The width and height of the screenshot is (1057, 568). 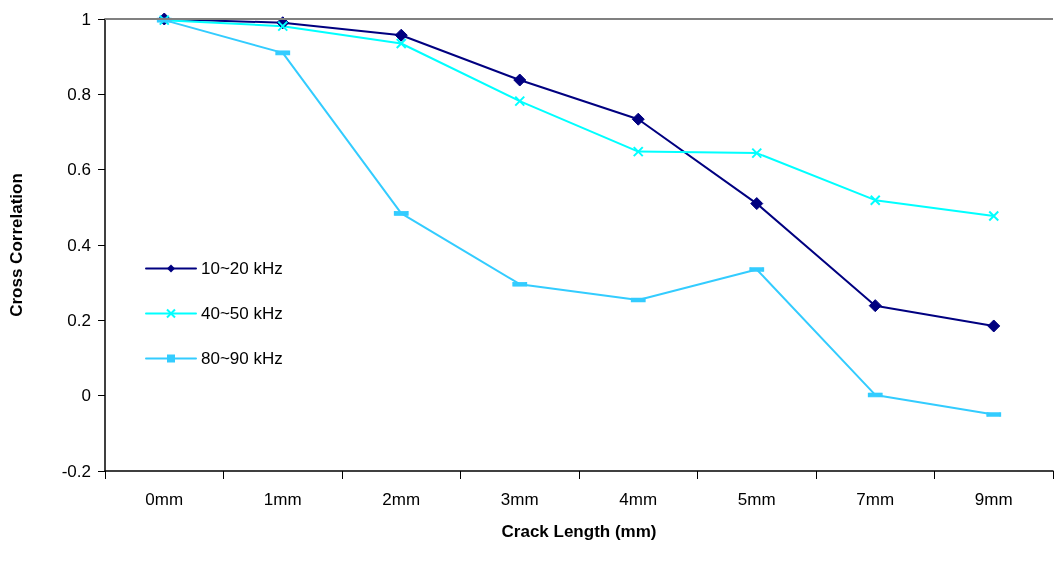 What do you see at coordinates (242, 268) in the screenshot?
I see `legend-label: 10~20 kHz` at bounding box center [242, 268].